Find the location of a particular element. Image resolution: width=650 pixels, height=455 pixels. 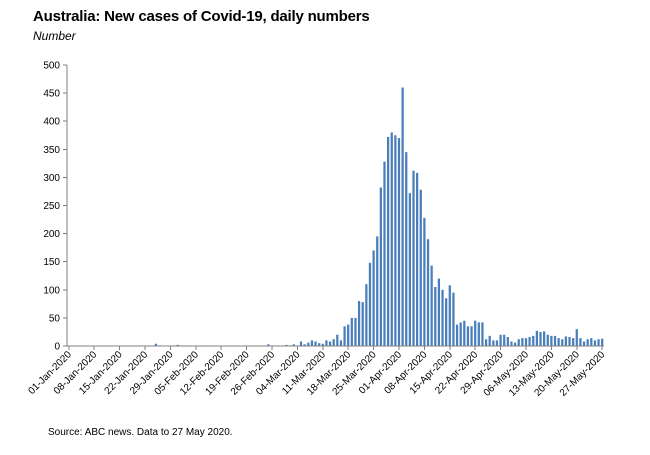

x-tick-label: 27-May-2020 is located at coordinates (583, 374).